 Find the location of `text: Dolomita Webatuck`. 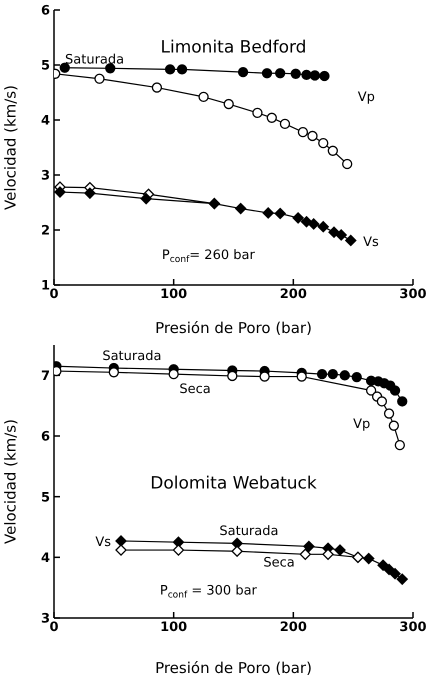

text: Dolomita Webatuck is located at coordinates (233, 483).